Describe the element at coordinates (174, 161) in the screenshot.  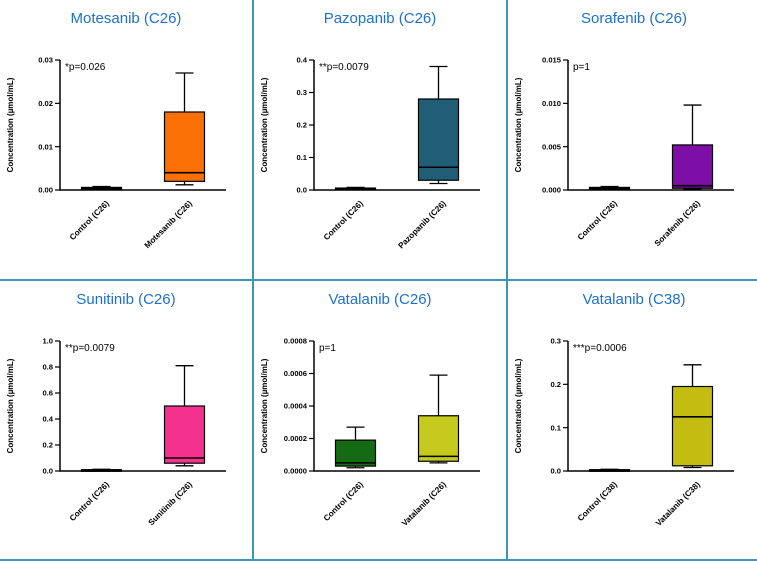
I see `box-motesanib: Motesanib (C26)` at that location.